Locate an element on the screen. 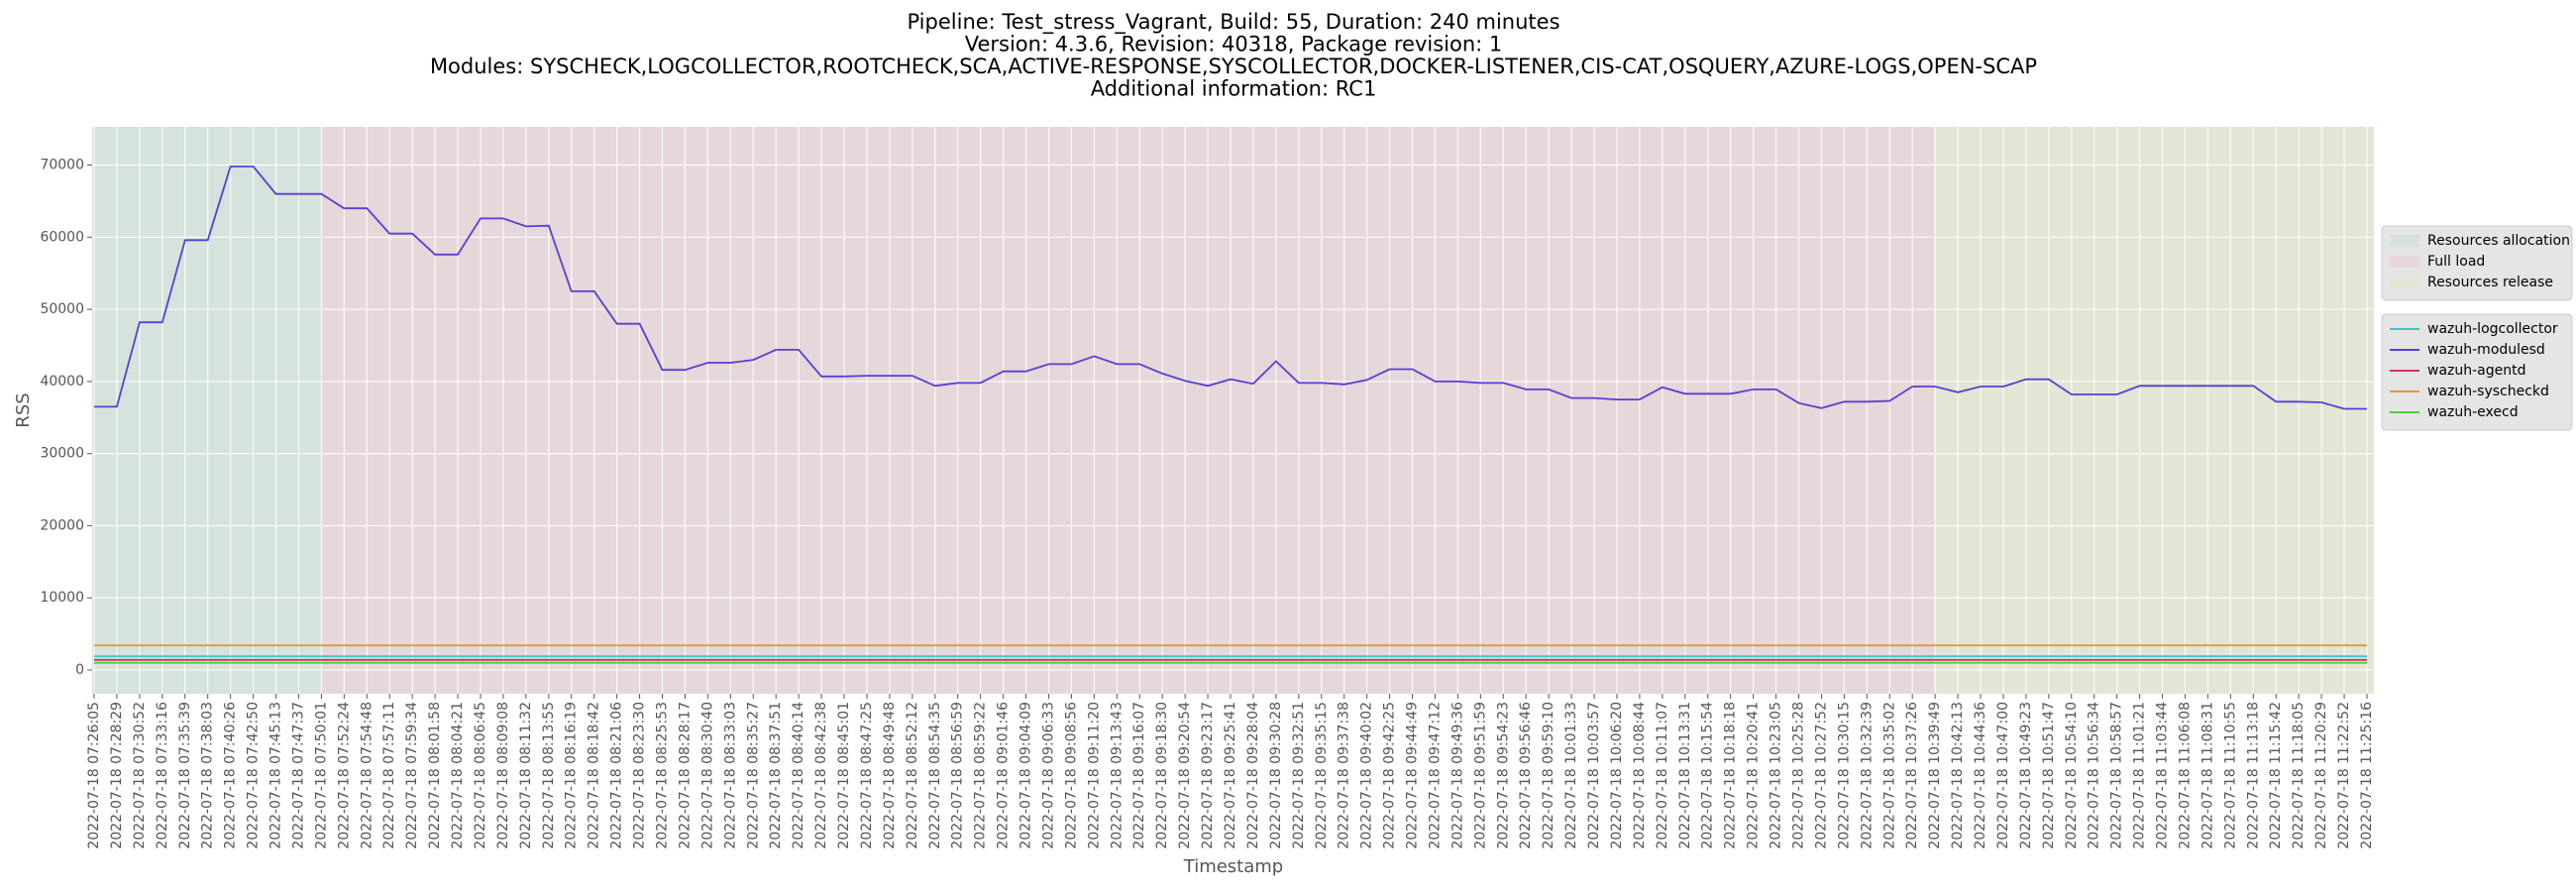  legend-label: Resources allocation is located at coordinates (2499, 241).